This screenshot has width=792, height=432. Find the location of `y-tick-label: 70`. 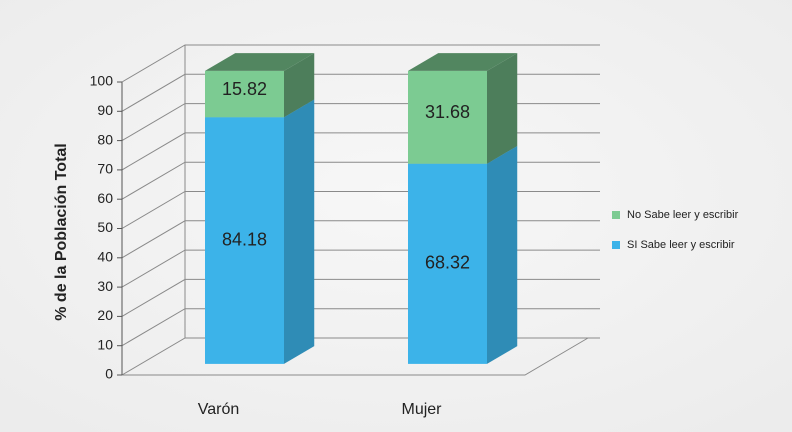

y-tick-label: 70 is located at coordinates (105, 169).